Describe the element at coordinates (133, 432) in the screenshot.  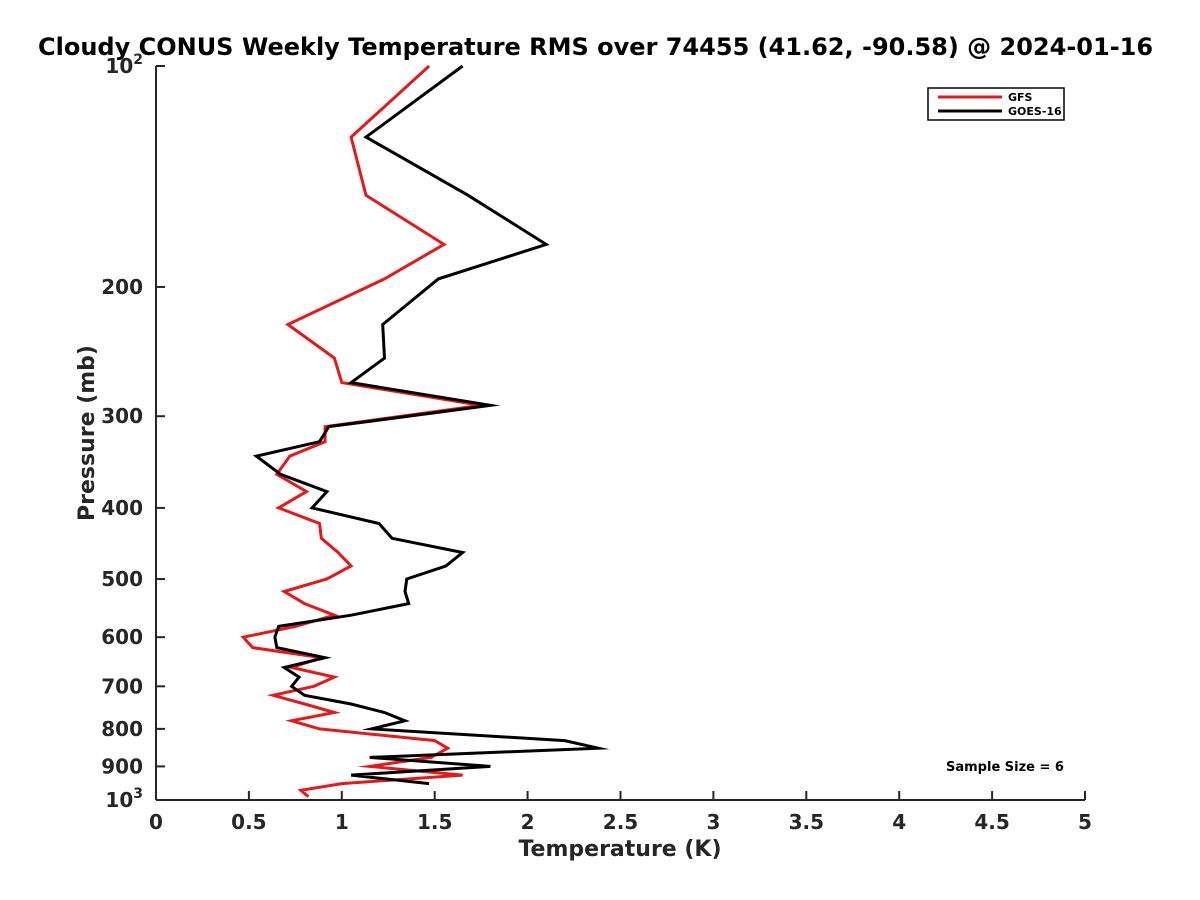
I see `y-axis-ticks: 10² 200 300 400 500 600 700 800 900 10³` at that location.